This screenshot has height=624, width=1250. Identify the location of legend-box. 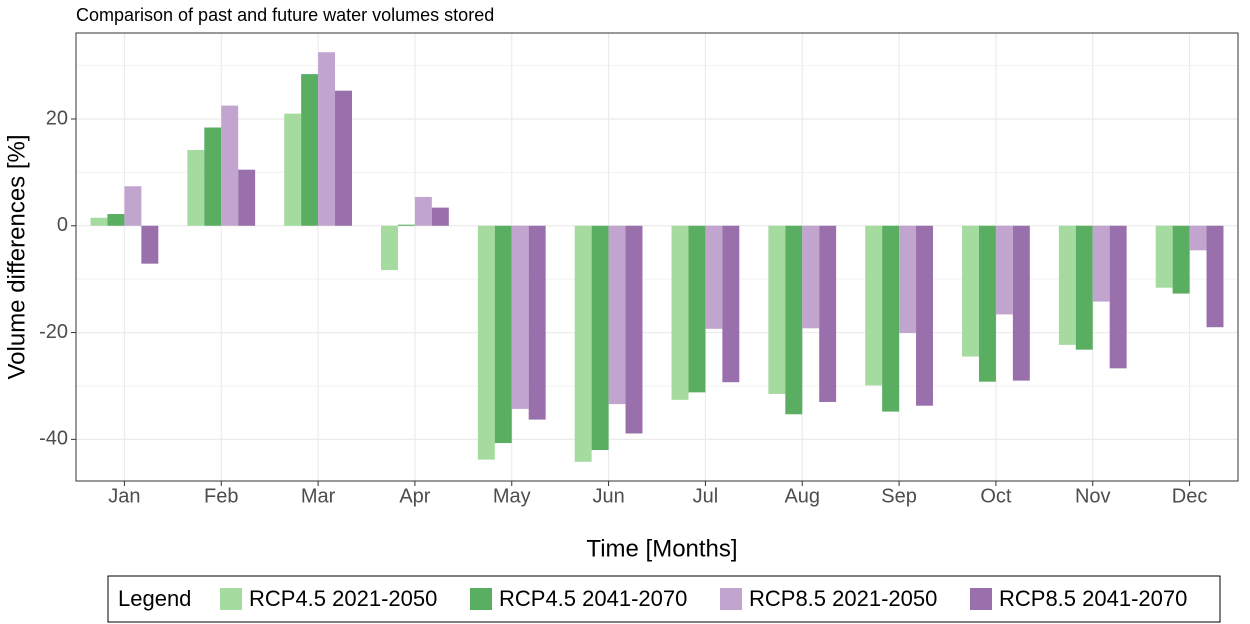
(664, 599).